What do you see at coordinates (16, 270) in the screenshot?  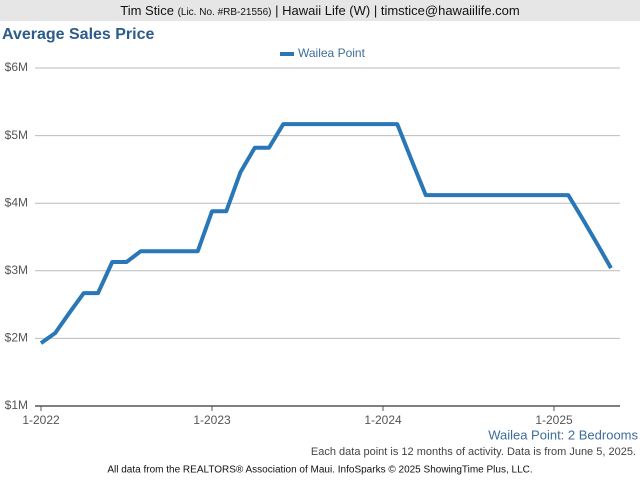 I see `y-tick-label: $3M` at bounding box center [16, 270].